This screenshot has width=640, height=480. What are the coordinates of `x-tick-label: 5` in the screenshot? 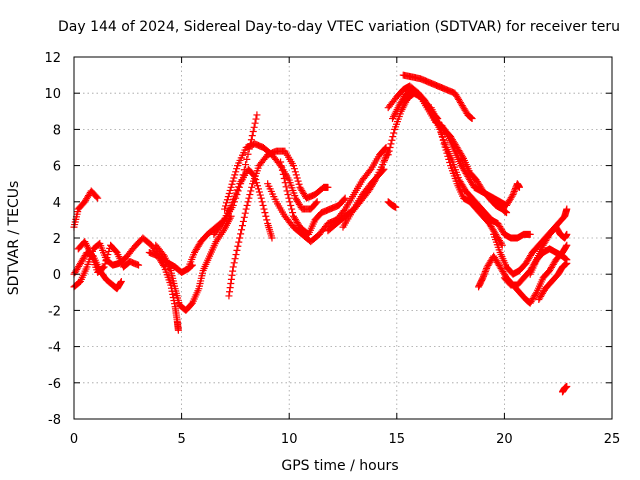 It's located at (181, 439).